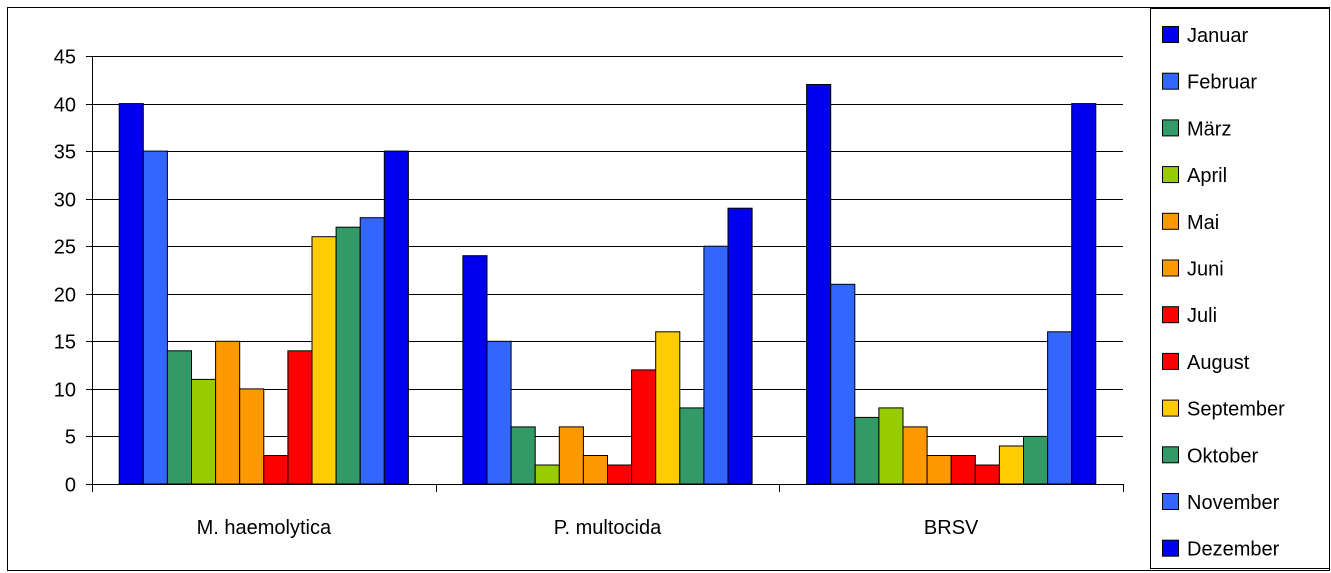 The image size is (1331, 573). I want to click on legend-label: November, so click(1233, 503).